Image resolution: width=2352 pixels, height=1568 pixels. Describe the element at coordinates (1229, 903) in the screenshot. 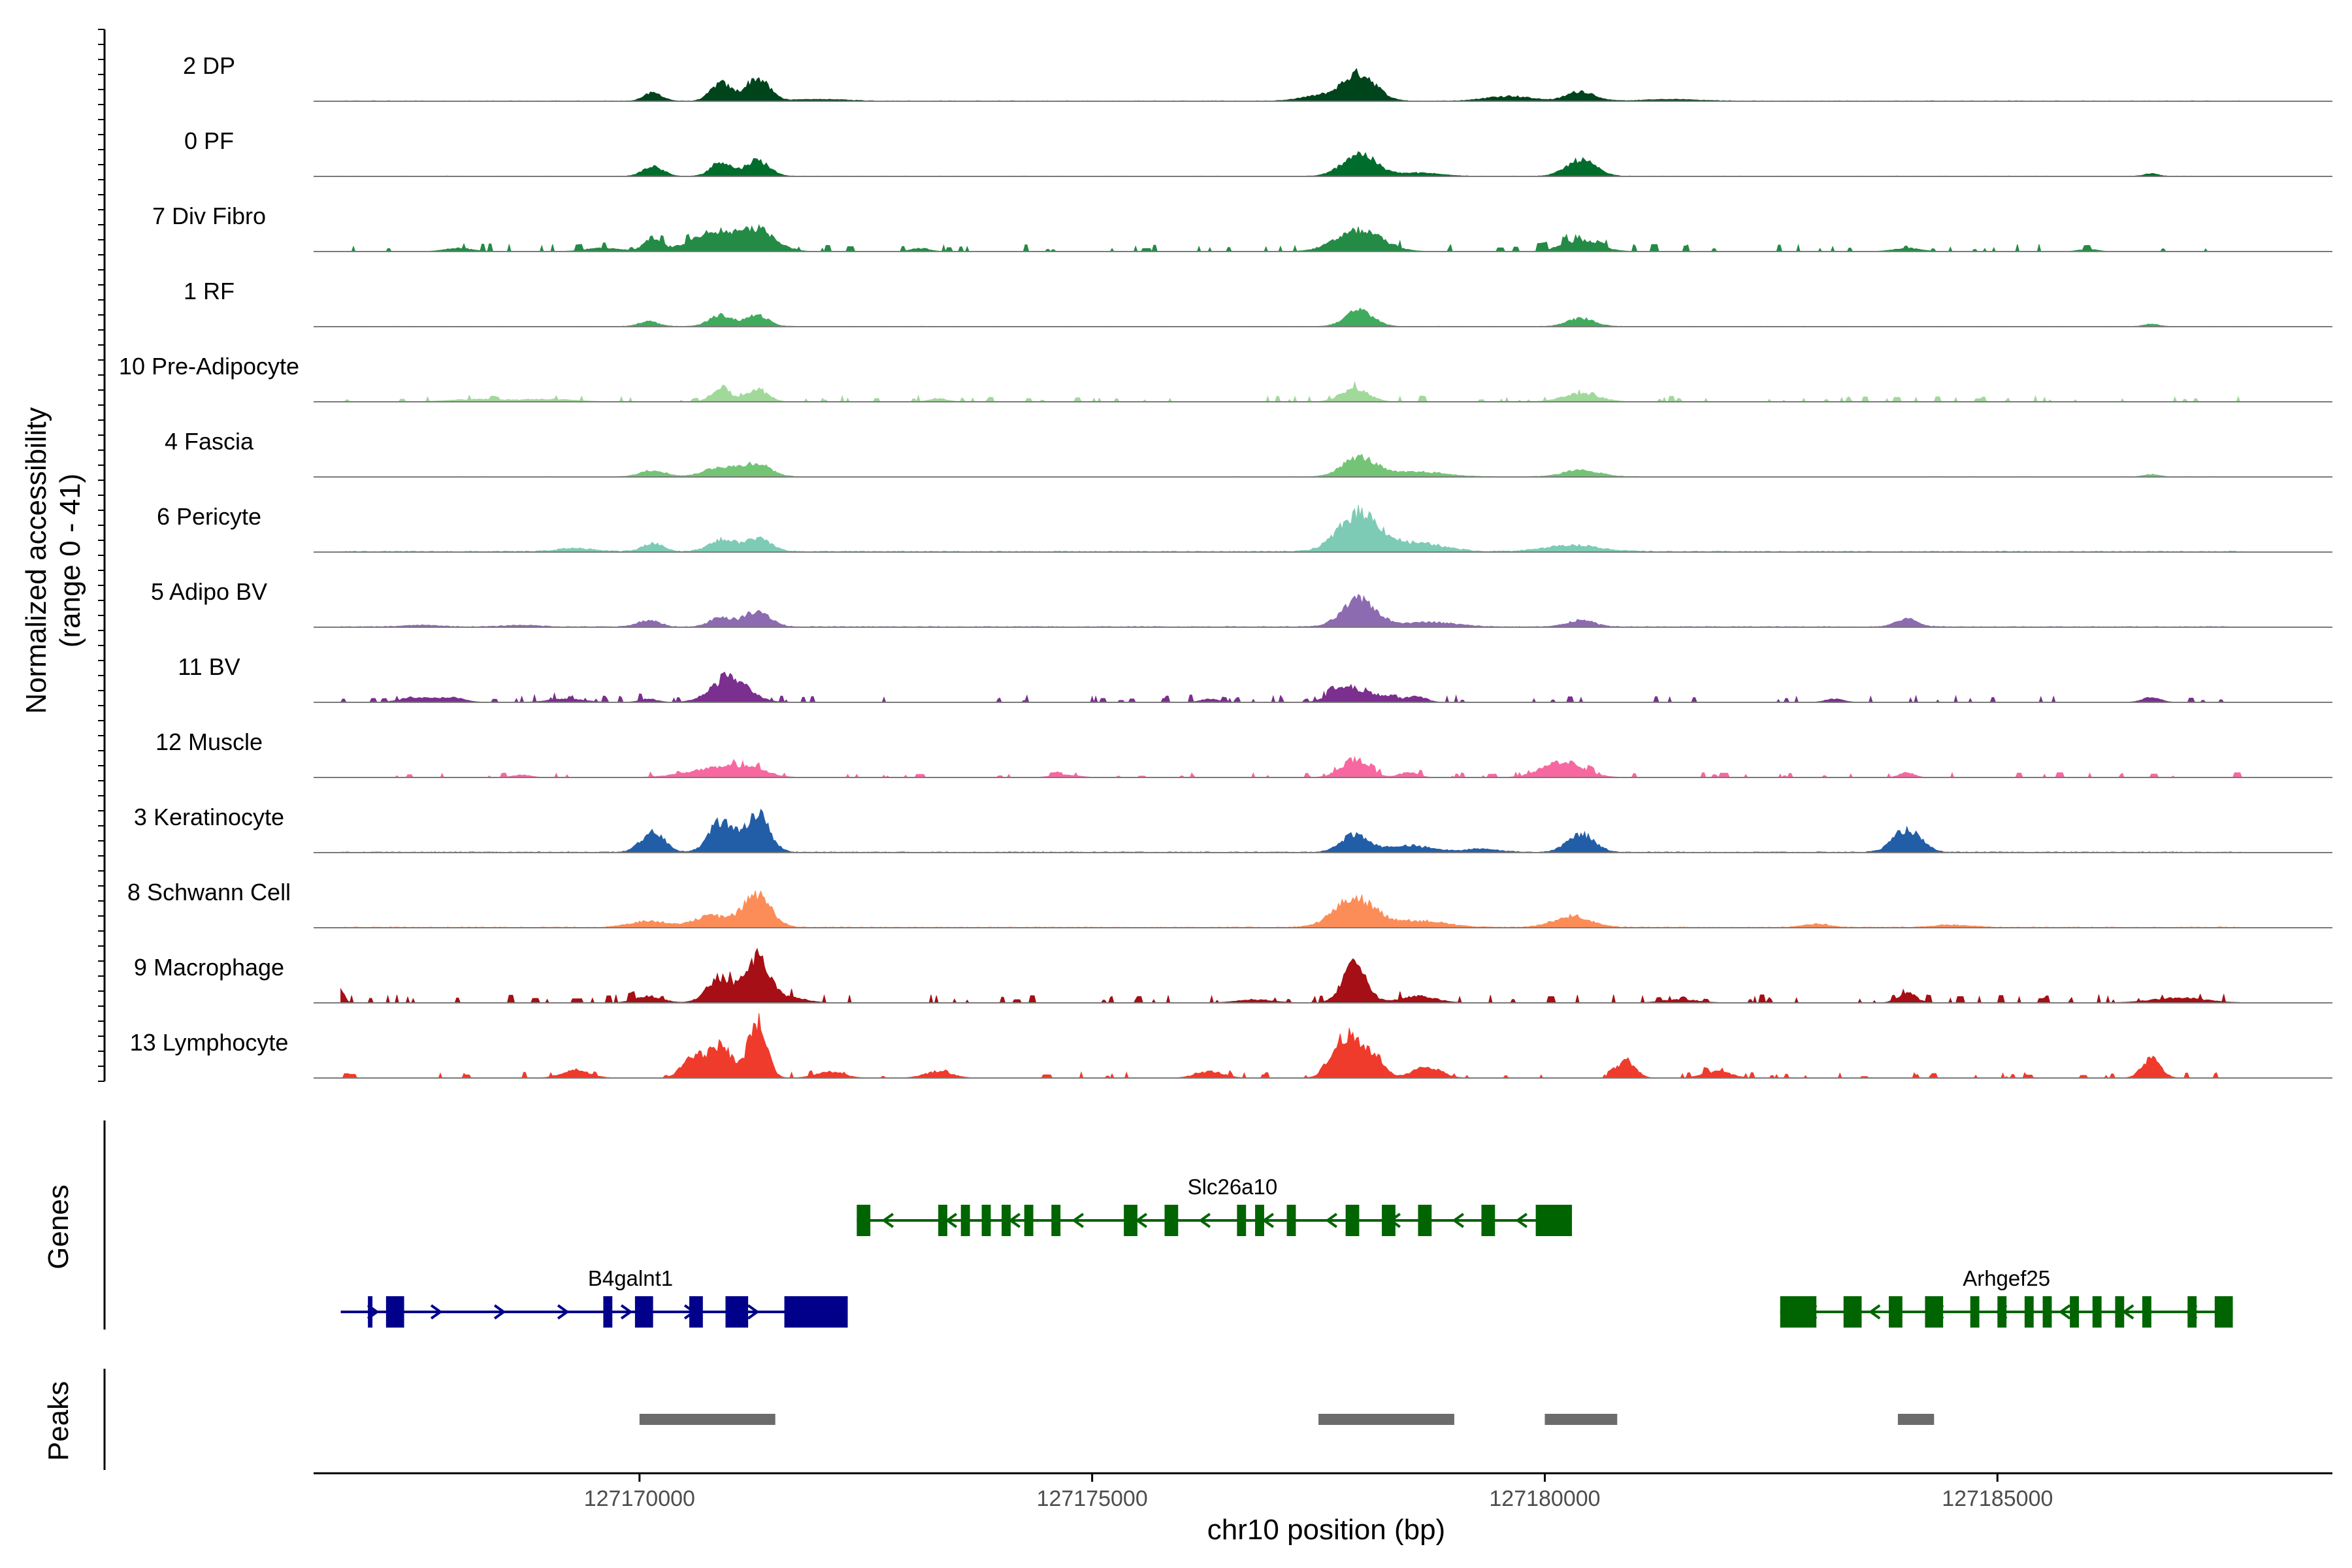

I see `track-8-schwann-cell: 8 Schwann Cell` at that location.